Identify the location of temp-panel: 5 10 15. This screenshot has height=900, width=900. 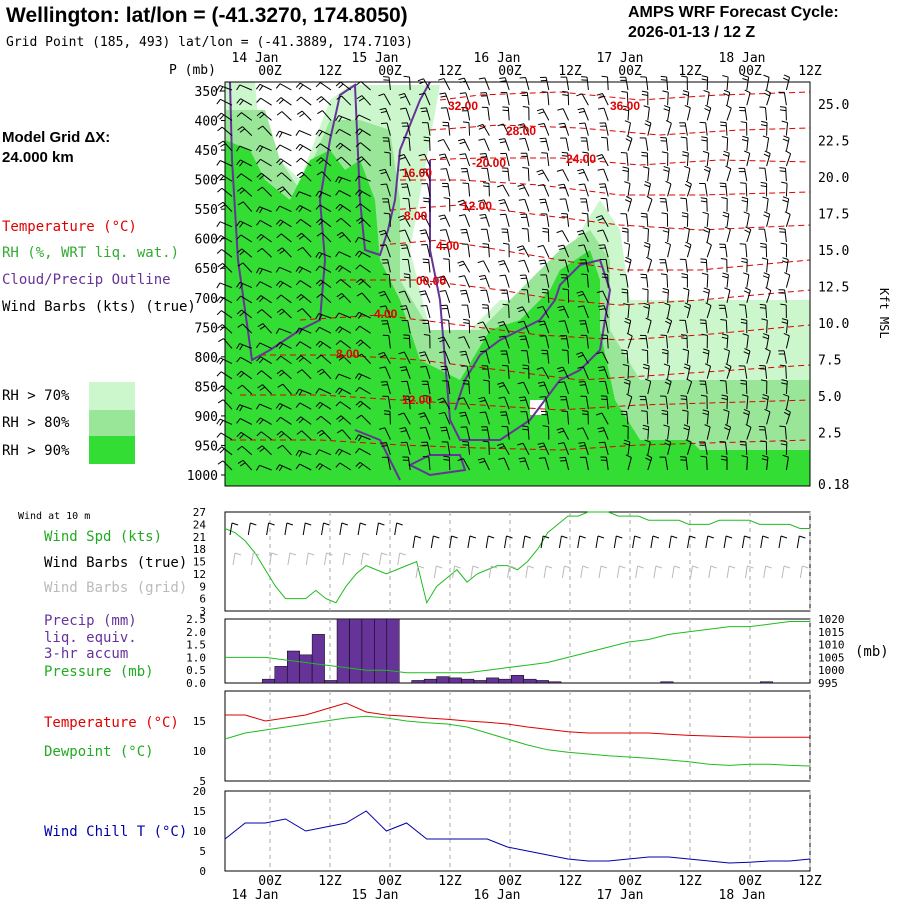
(502, 739).